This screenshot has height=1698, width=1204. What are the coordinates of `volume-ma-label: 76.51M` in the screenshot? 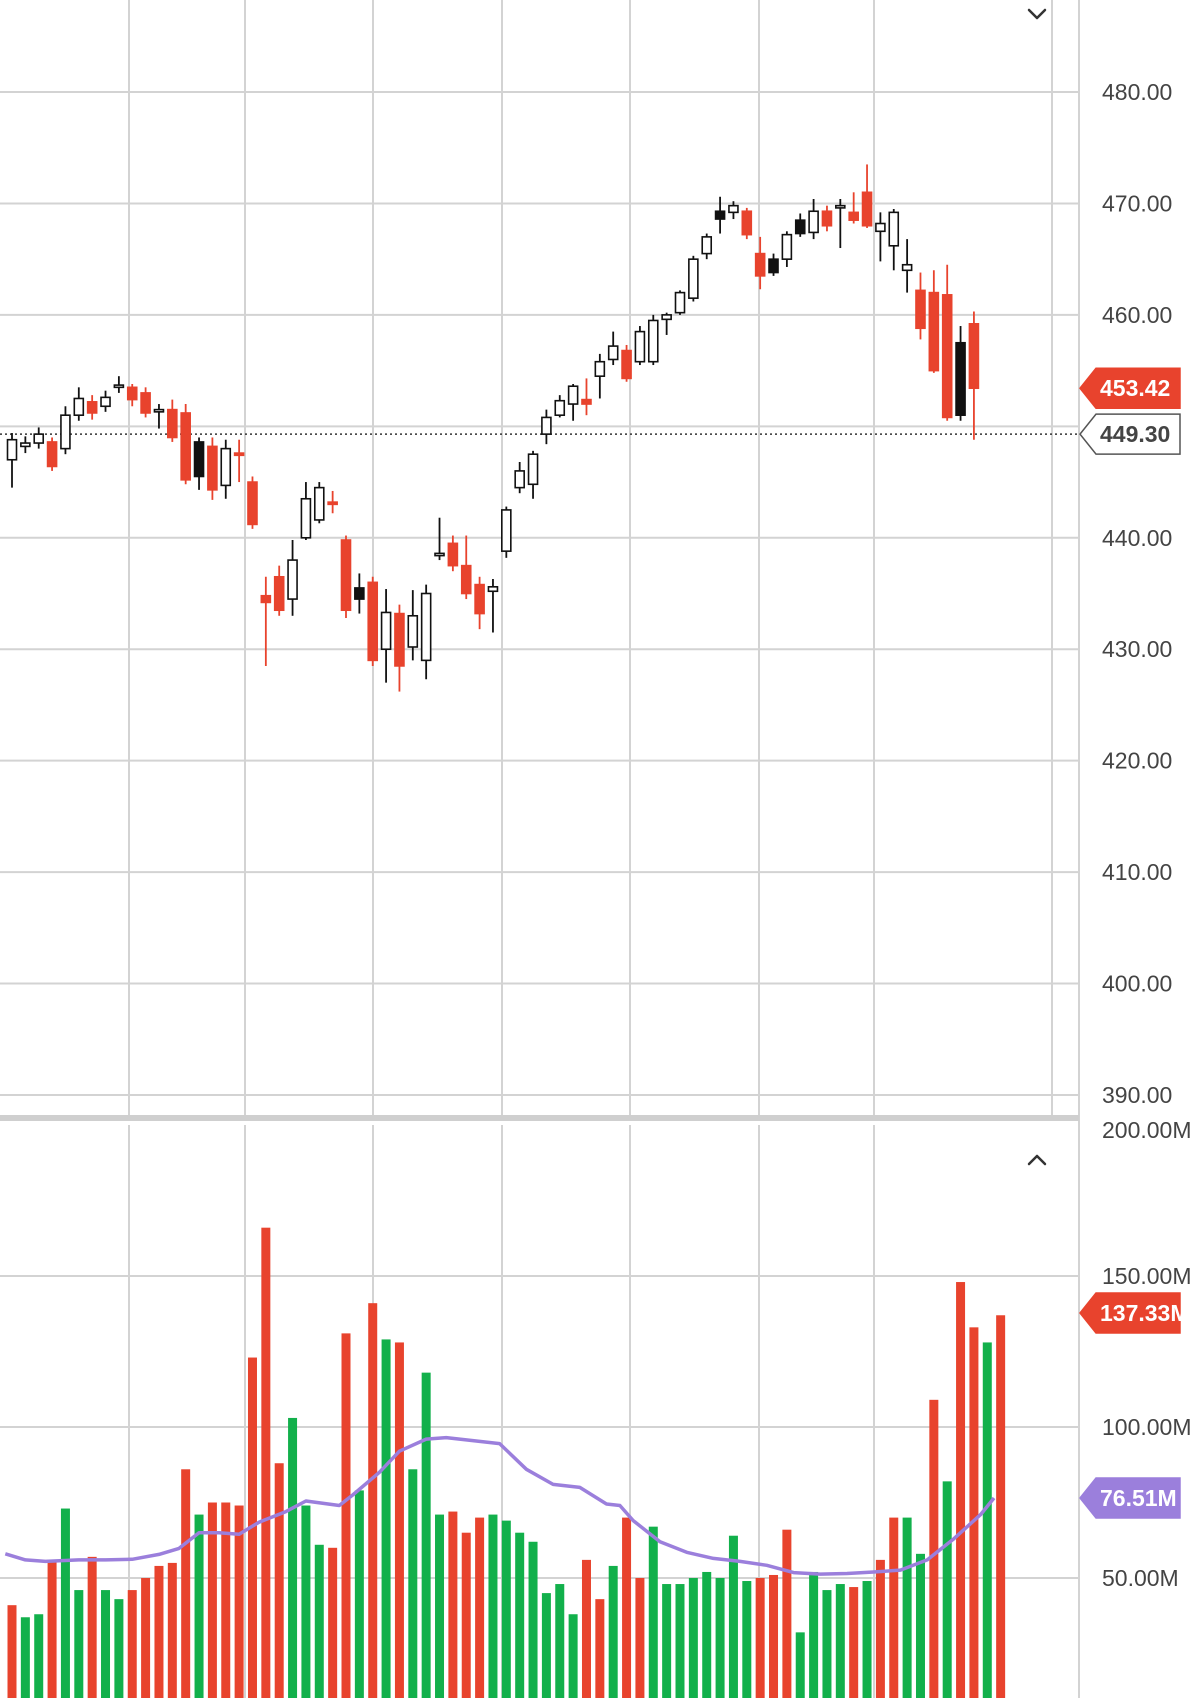 It's located at (1138, 1498).